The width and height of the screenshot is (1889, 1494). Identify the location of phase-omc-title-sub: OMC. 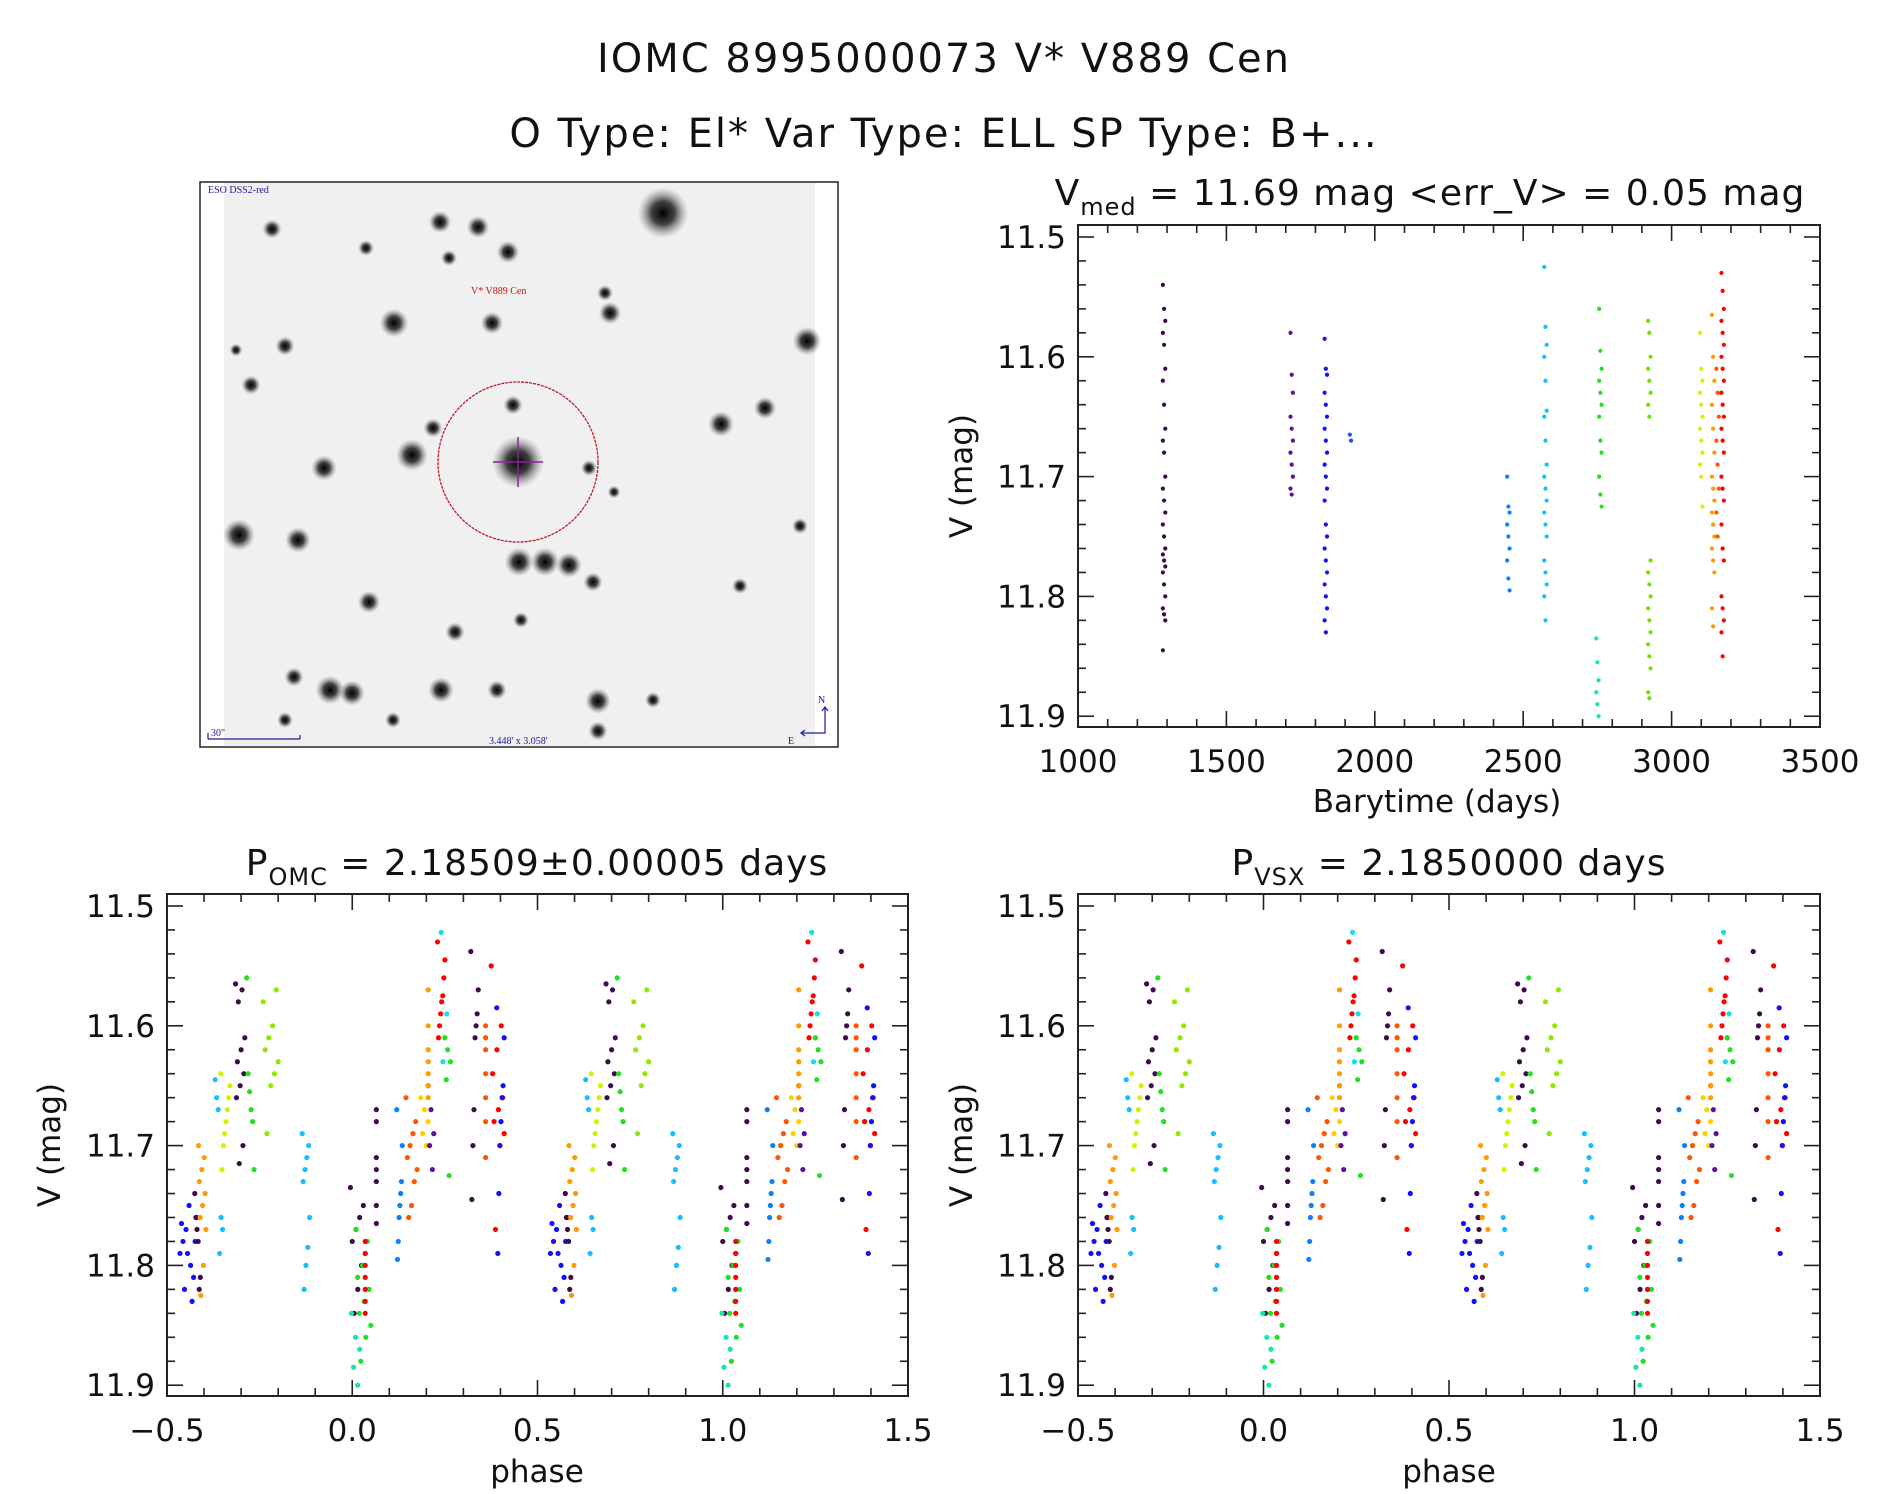
(297, 877).